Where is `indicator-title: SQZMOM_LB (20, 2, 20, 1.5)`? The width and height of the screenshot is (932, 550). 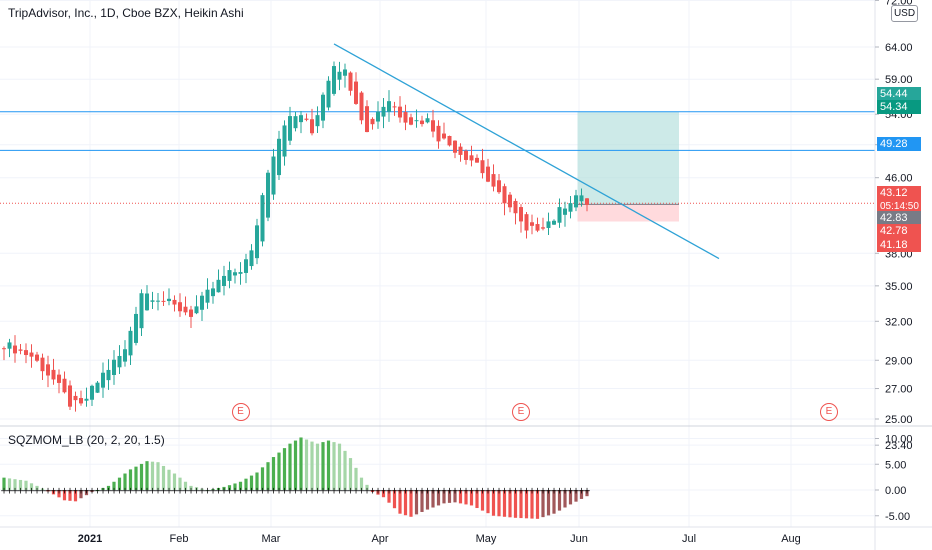
indicator-title: SQZMOM_LB (20, 2, 20, 1.5) is located at coordinates (86, 440).